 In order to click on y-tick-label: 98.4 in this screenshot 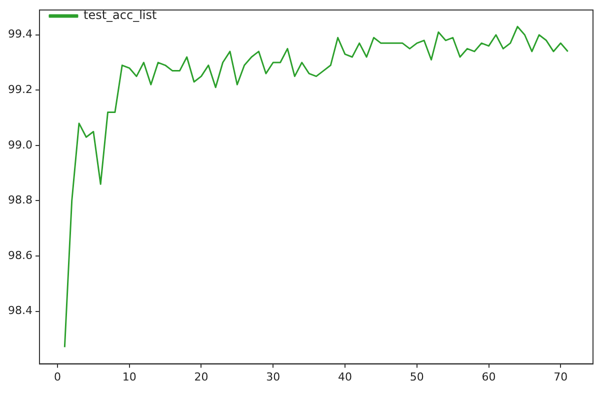, I will do `click(20, 311)`.